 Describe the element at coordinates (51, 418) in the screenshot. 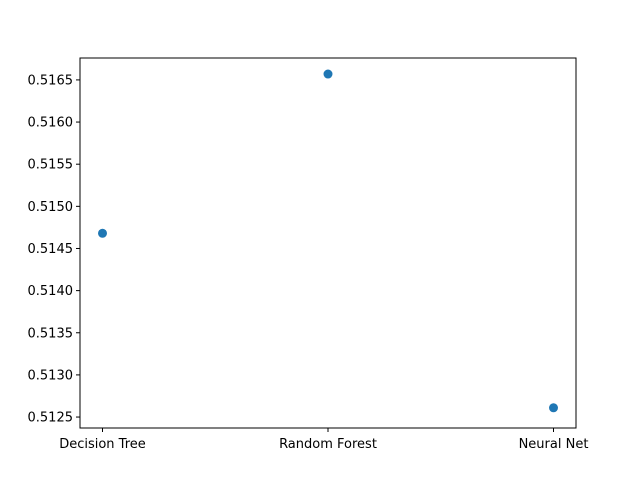

I see `y-tick-label: 0.5125` at that location.